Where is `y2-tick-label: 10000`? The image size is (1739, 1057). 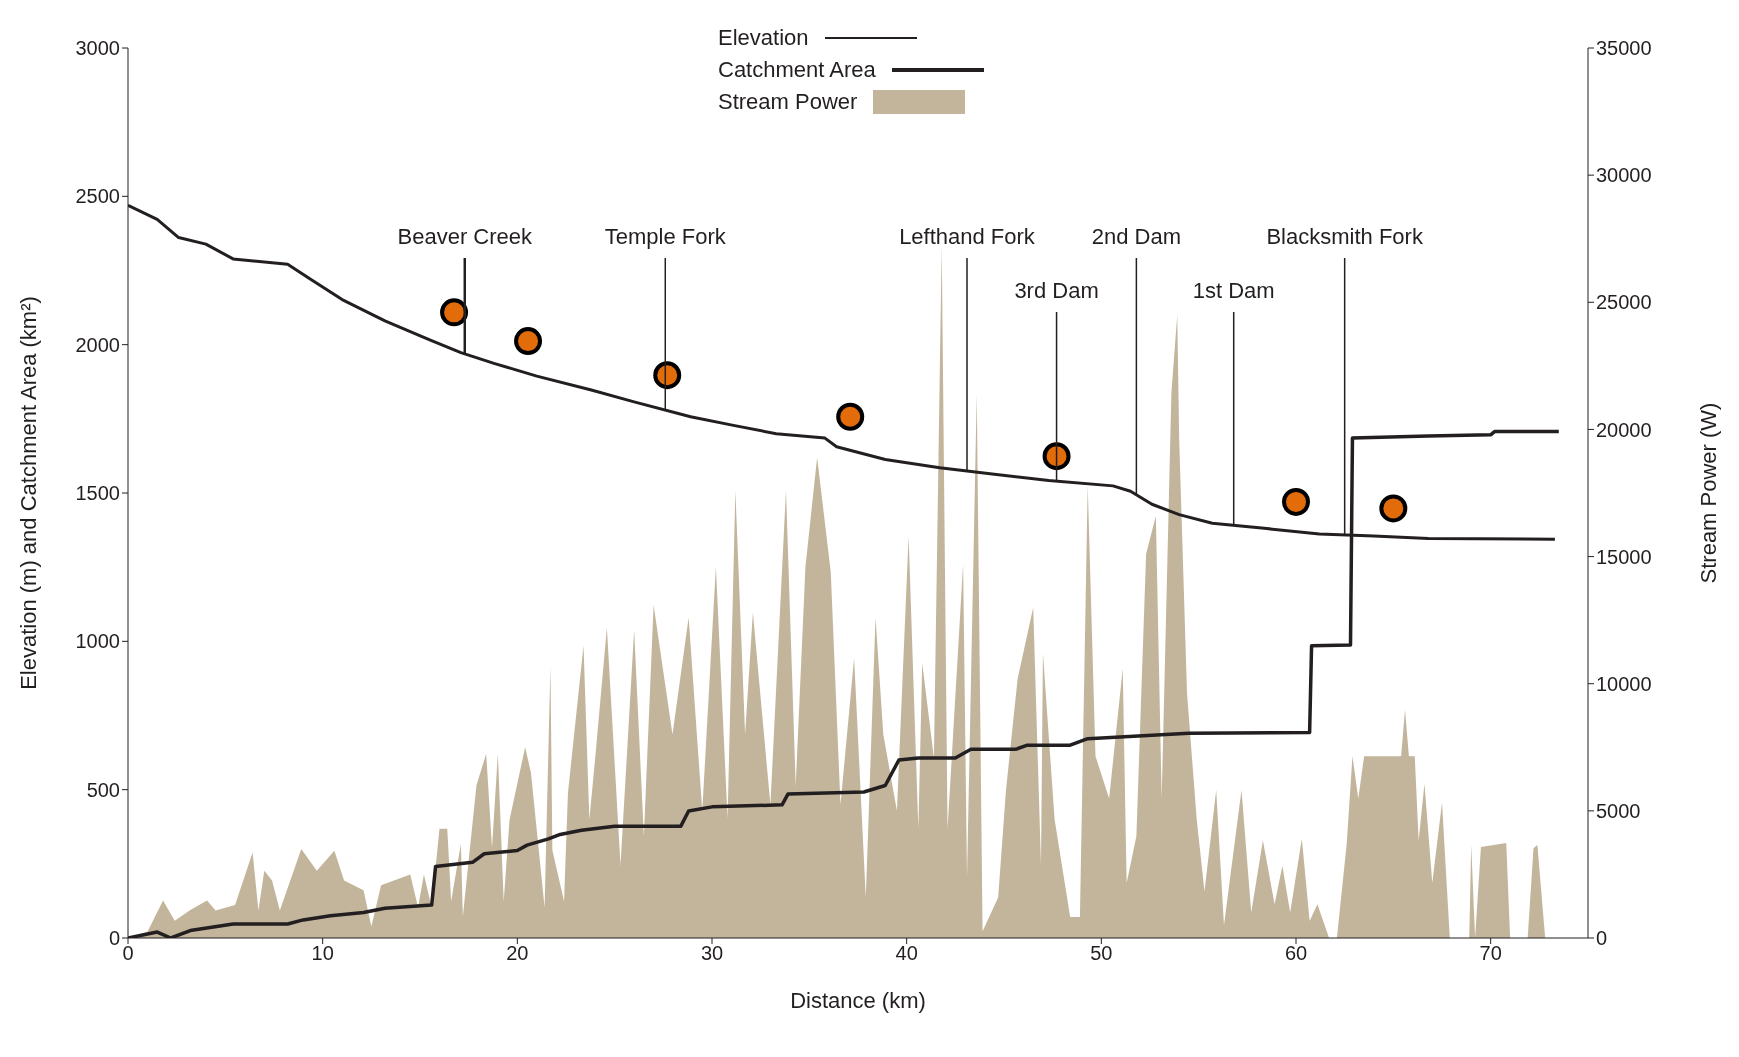 y2-tick-label: 10000 is located at coordinates (1624, 683).